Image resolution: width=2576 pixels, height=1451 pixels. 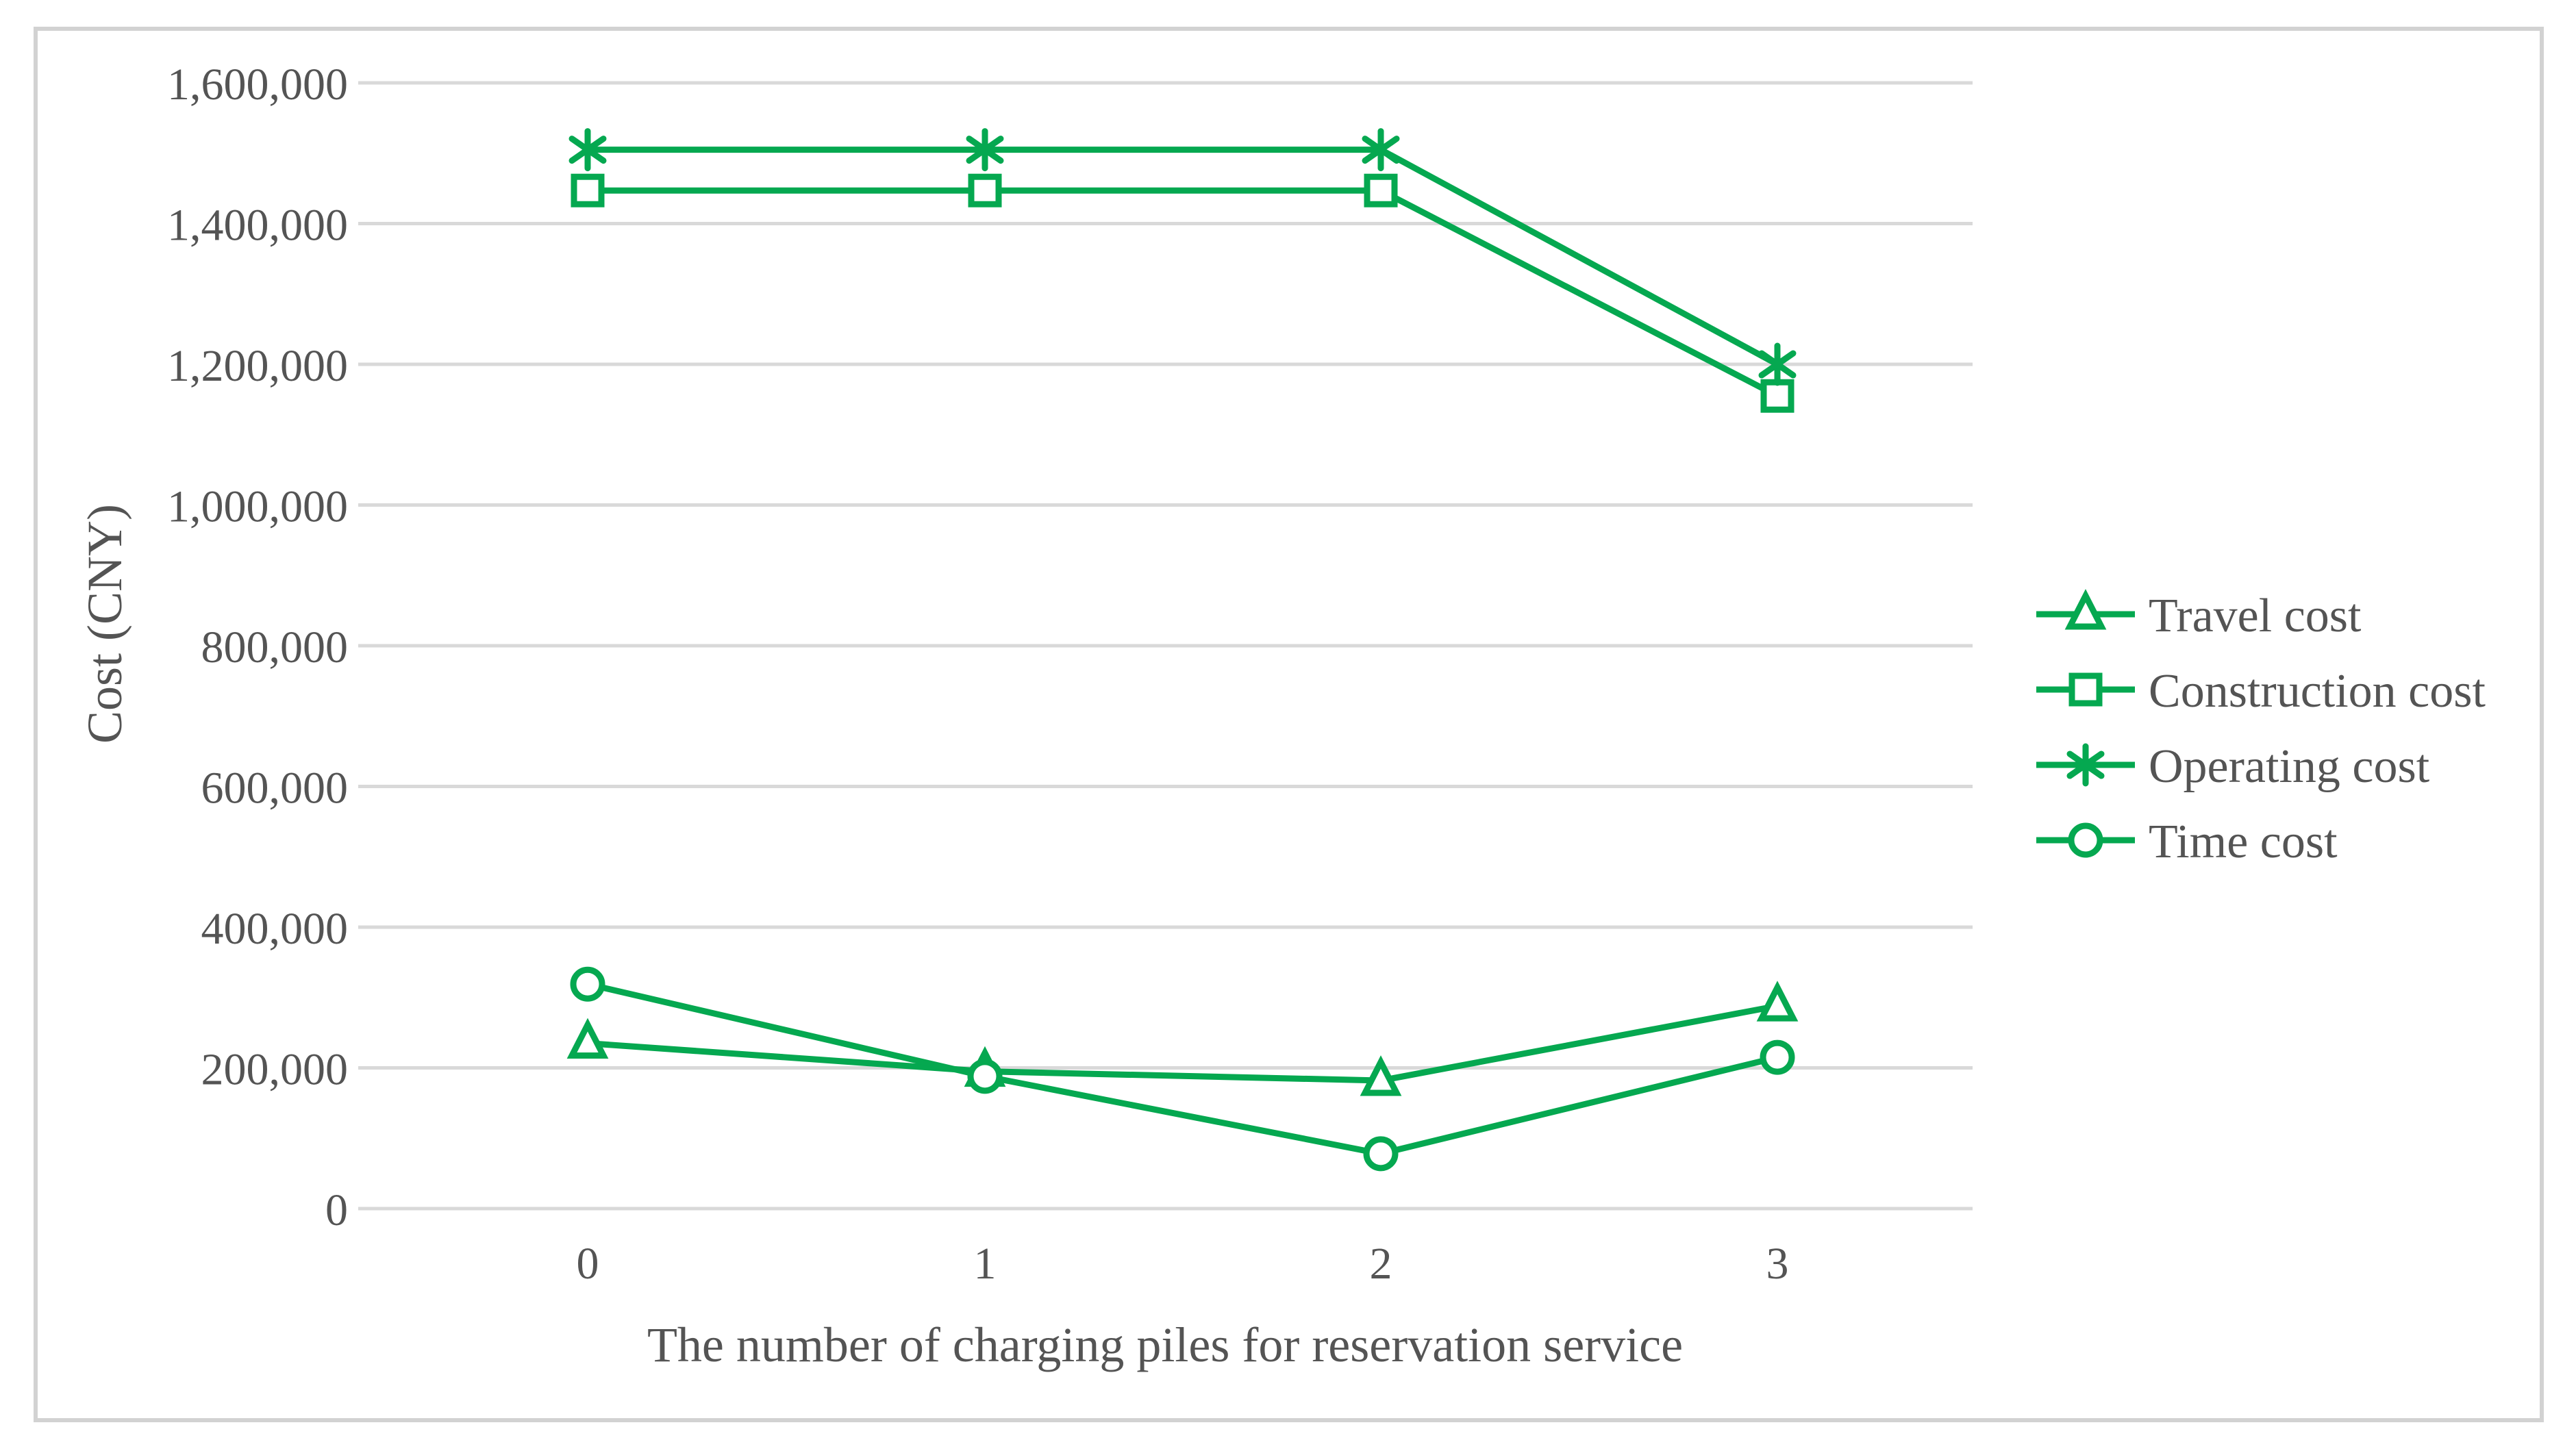 I want to click on x-axis-tick-labels: 0 1 2 3, so click(x=1183, y=1264).